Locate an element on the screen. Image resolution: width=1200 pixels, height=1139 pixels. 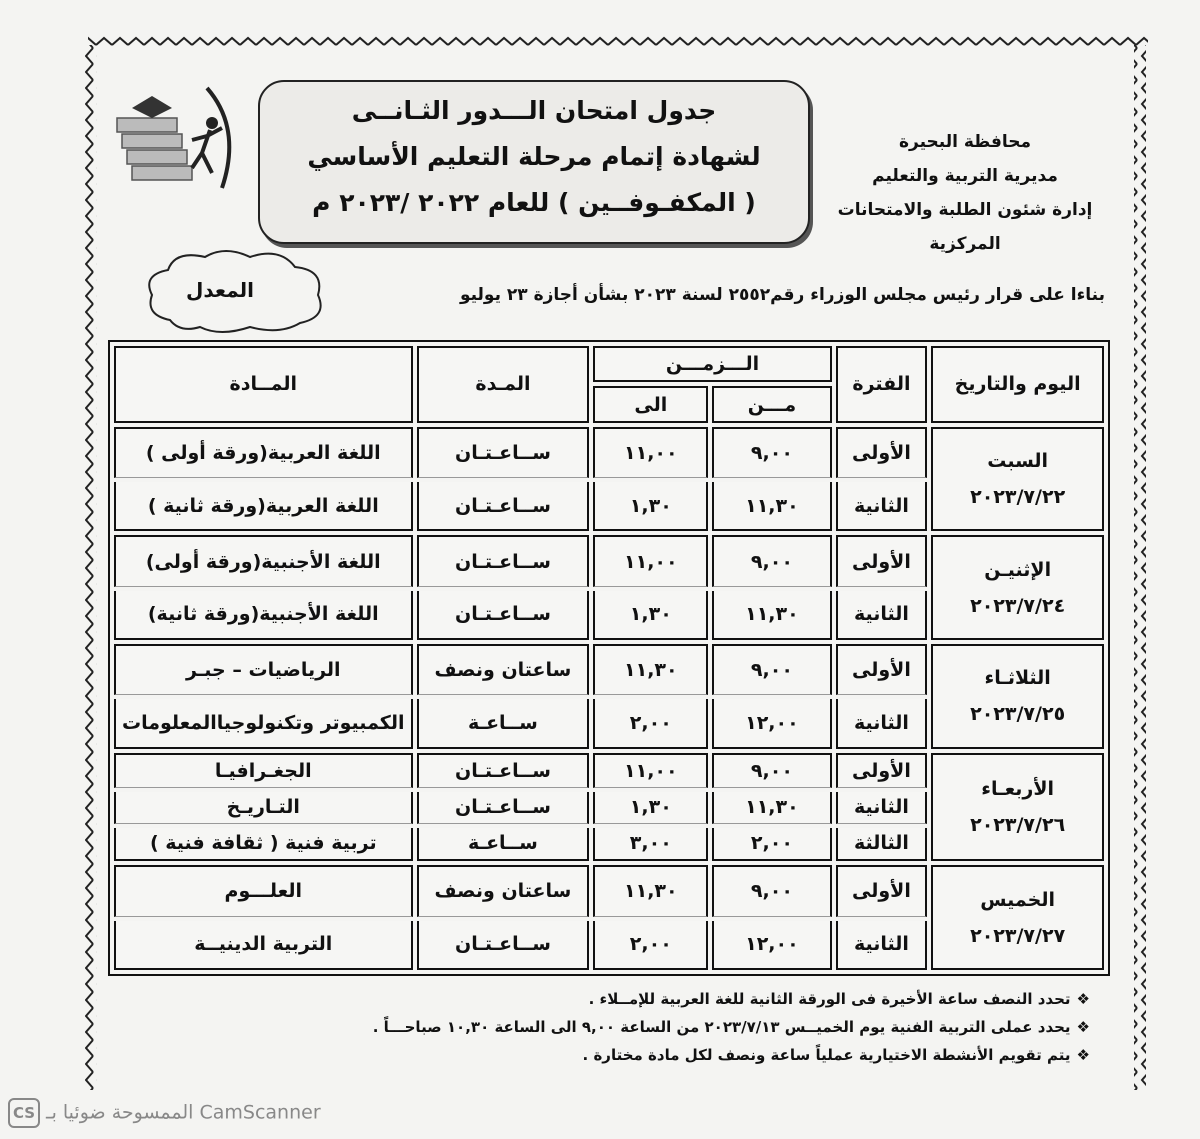
subject-cell: اللغة الأجنبية(ورقة ثانية) is located at coordinates (263, 615).